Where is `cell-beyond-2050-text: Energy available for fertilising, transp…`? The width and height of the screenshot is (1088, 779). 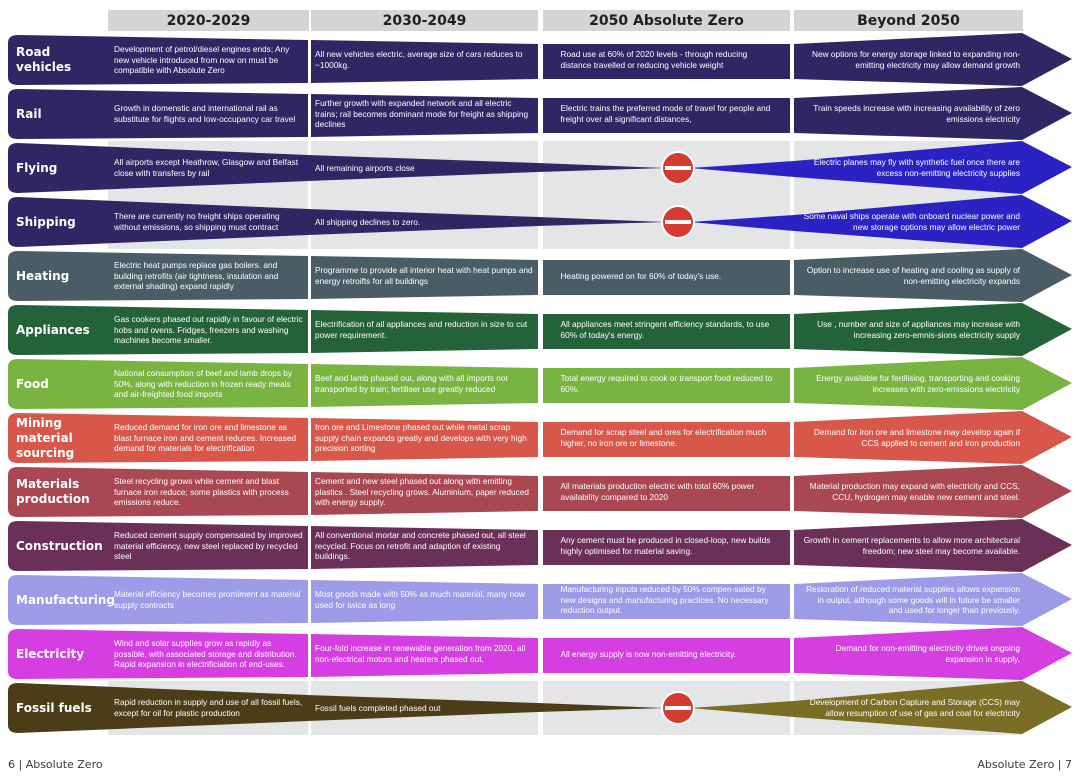
cell-beyond-2050-text: Energy available for fertilising, transp… is located at coordinates (918, 383).